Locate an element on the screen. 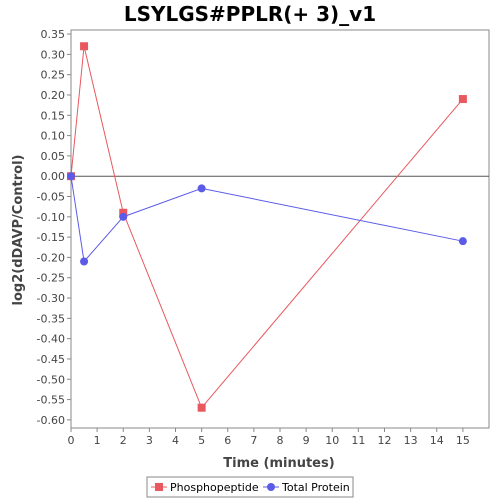  y-tick-label: -0.15 is located at coordinates (51, 237).